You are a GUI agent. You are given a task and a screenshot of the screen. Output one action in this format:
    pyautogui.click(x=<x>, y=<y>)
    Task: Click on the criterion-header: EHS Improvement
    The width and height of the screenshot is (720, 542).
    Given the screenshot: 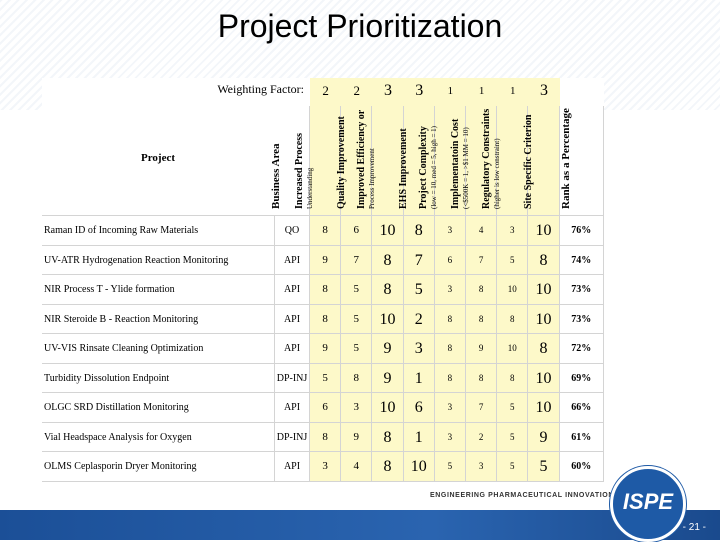 What is the action you would take?
    pyautogui.click(x=416, y=161)
    